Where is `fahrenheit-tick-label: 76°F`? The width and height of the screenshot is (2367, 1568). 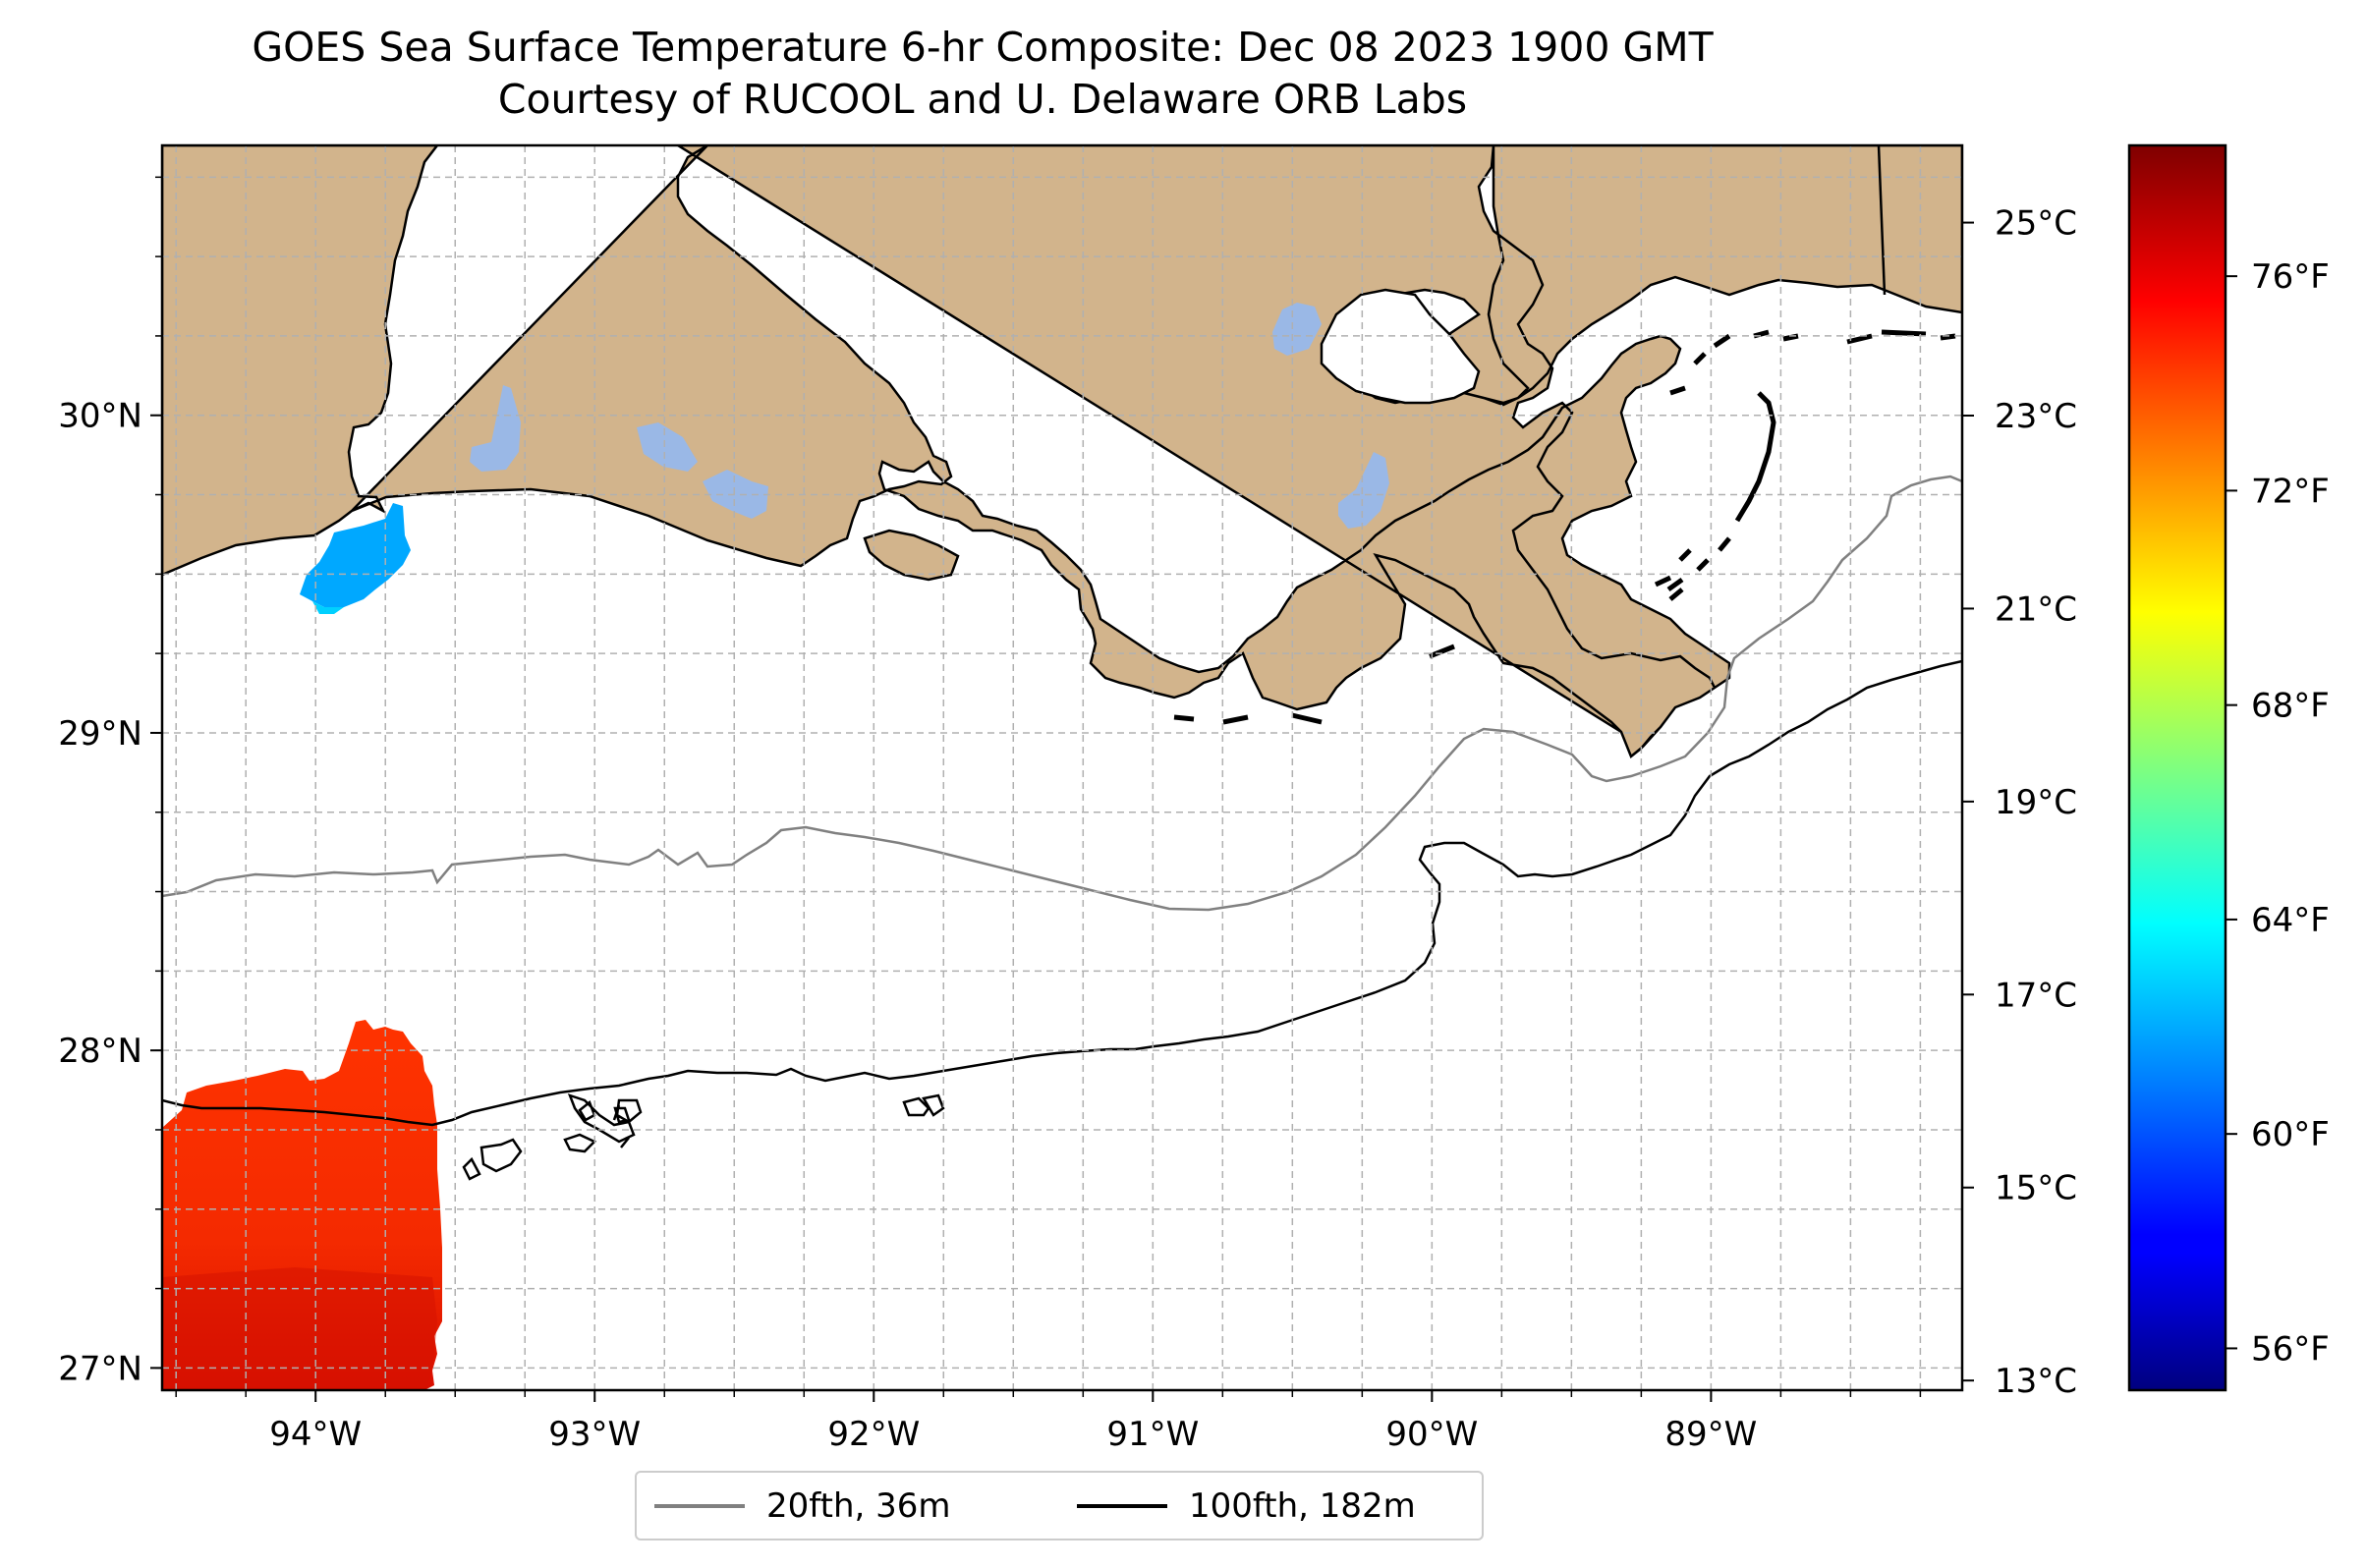 fahrenheit-tick-label: 76°F is located at coordinates (2290, 277).